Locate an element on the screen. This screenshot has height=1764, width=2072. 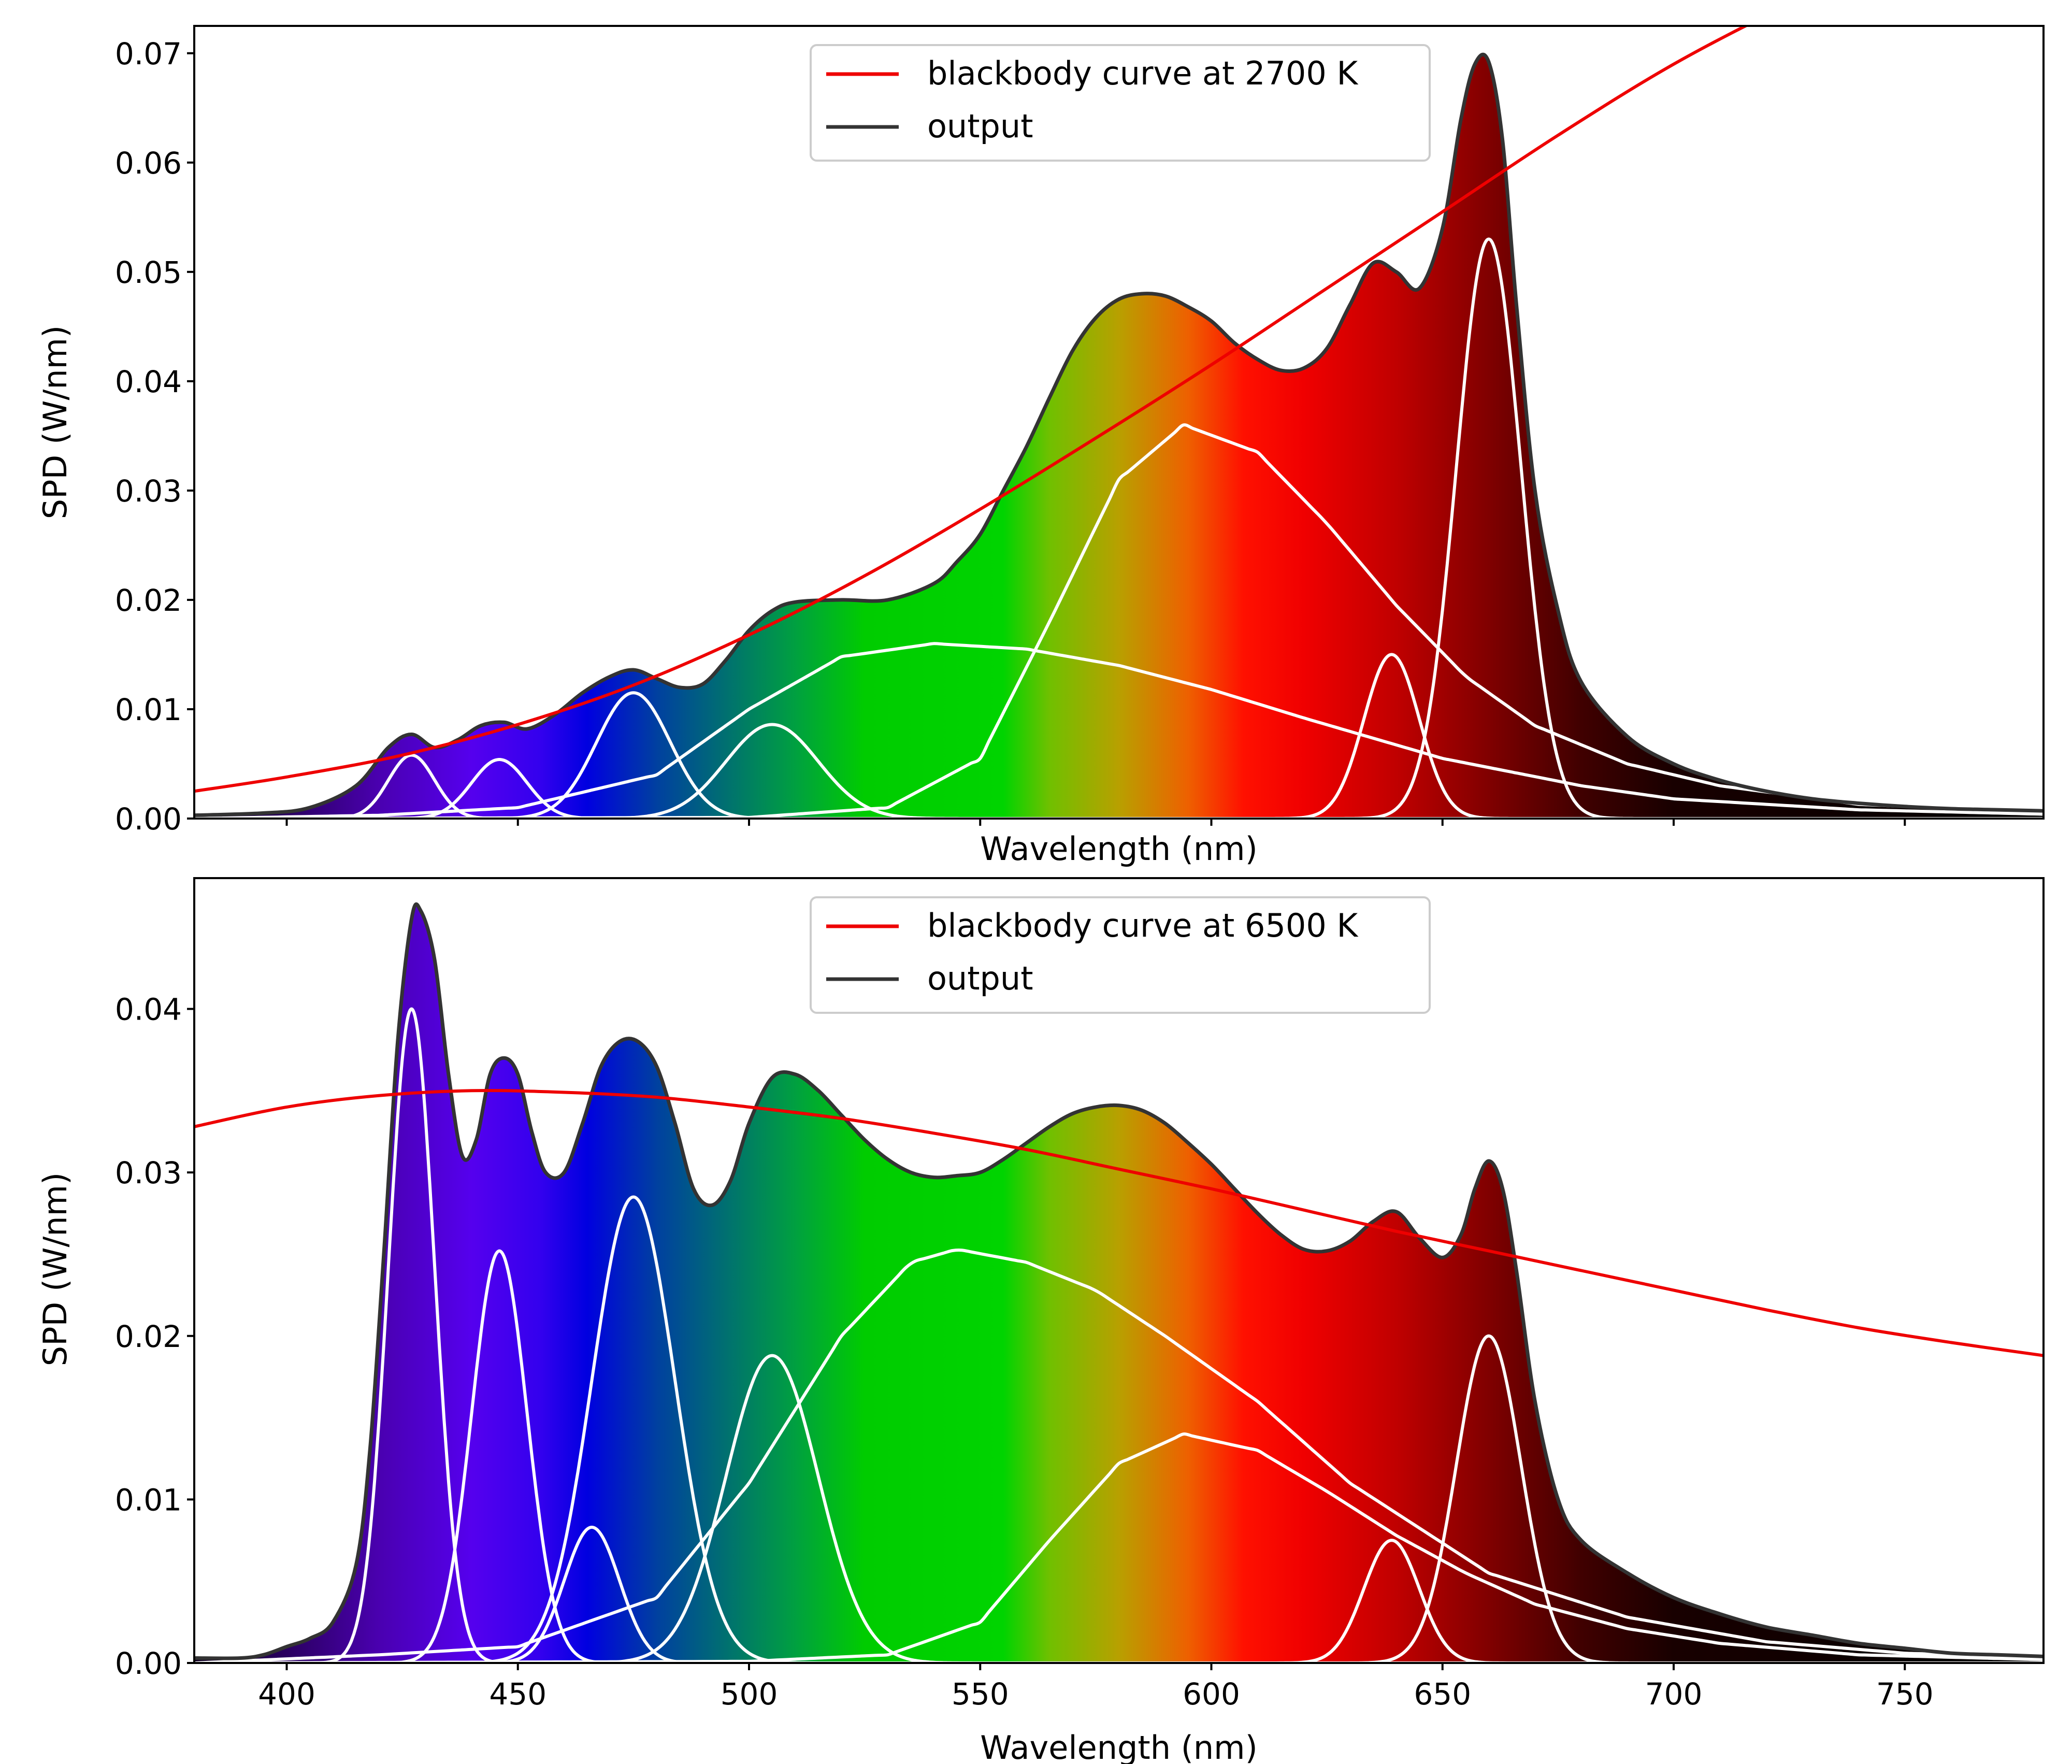
legend: blackbody curve at 6500 K output is located at coordinates (1120, 955).